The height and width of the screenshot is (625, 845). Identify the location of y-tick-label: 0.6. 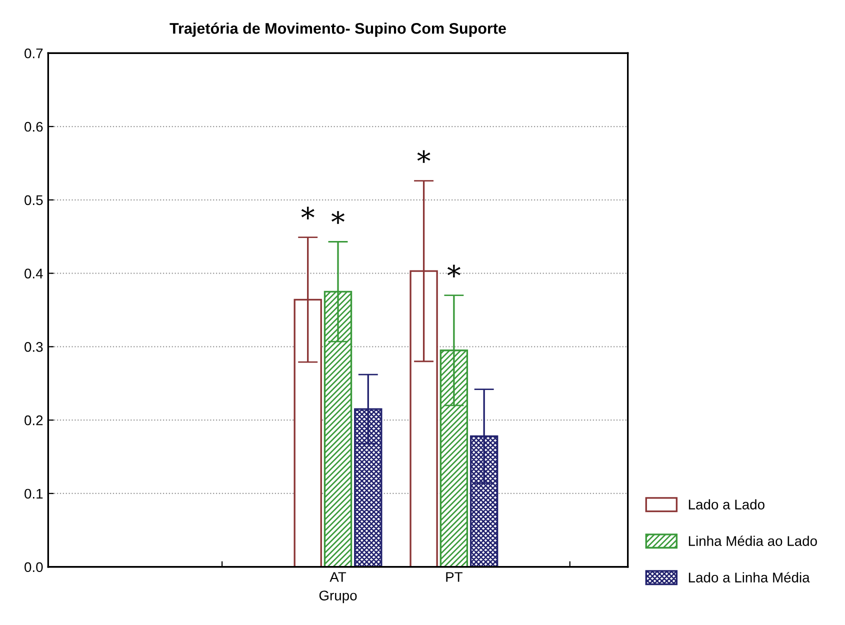
(33, 127).